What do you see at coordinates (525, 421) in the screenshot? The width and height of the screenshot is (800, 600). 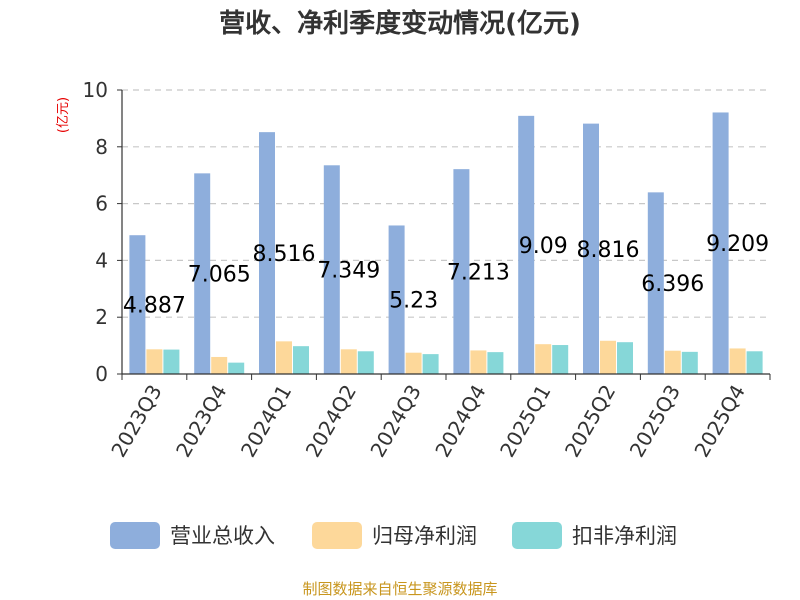 I see `x-tick-label: 2025Q1` at bounding box center [525, 421].